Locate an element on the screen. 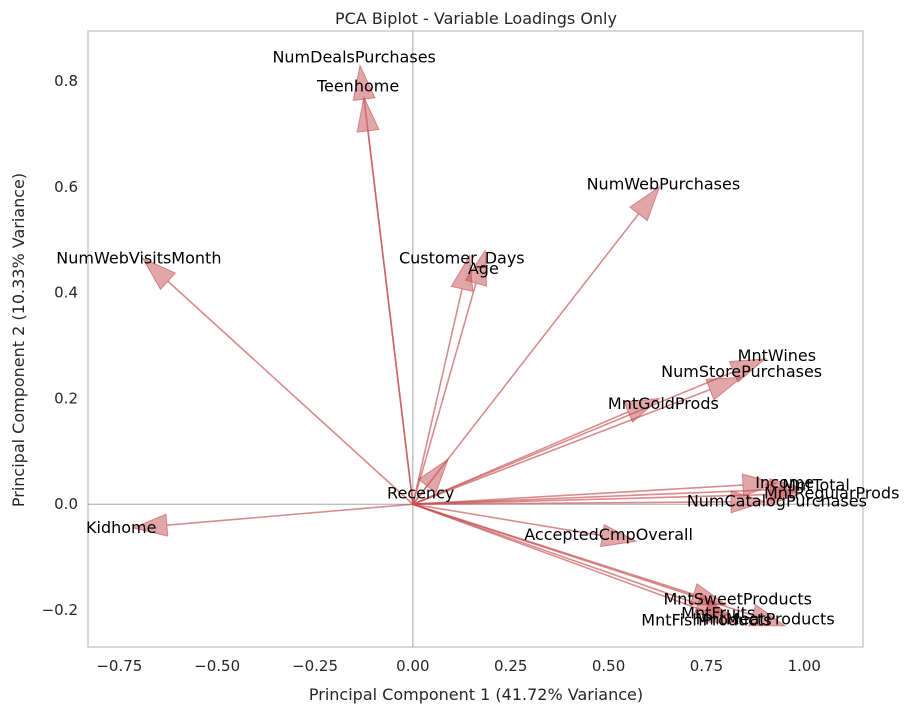  loading-label: Teenhome is located at coordinates (357, 86).